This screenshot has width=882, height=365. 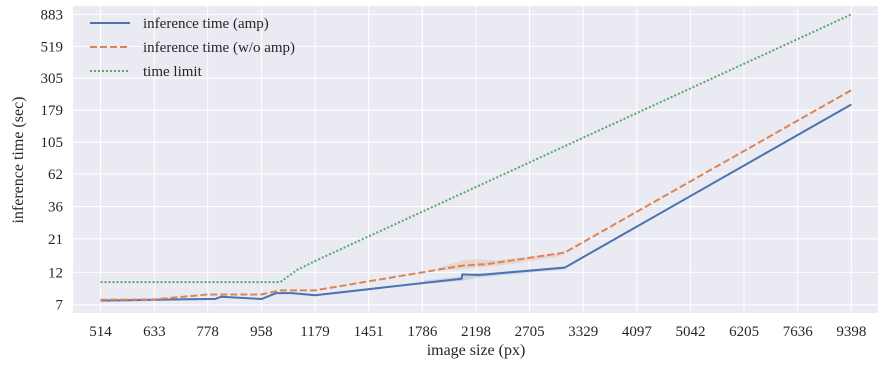 What do you see at coordinates (52, 143) in the screenshot?
I see `y-tick-label: 105` at bounding box center [52, 143].